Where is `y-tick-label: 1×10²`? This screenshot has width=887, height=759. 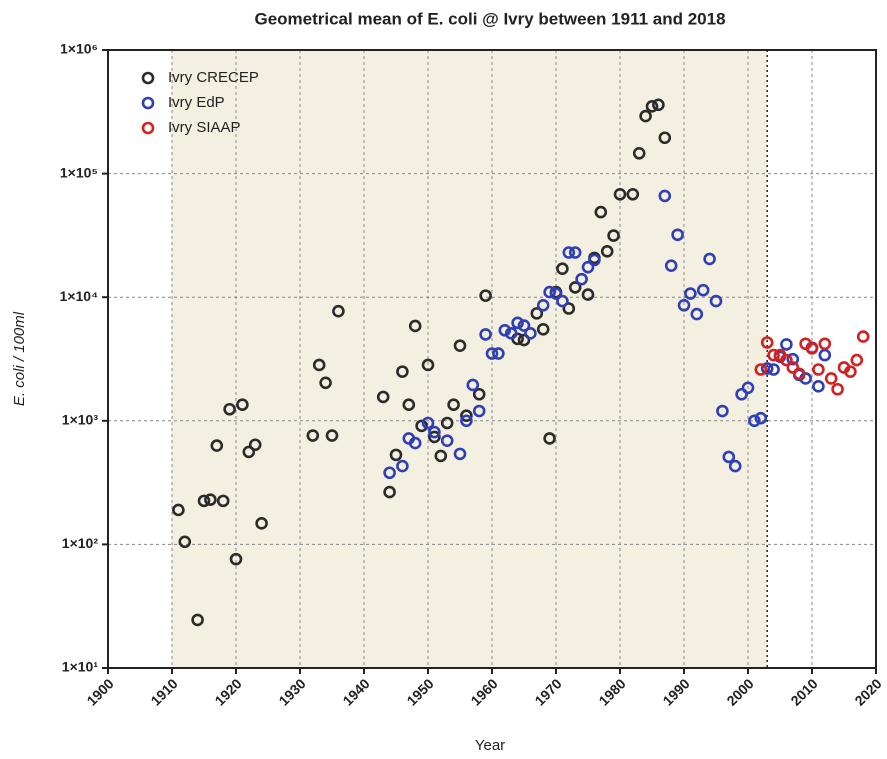 y-tick-label: 1×10² is located at coordinates (80, 543).